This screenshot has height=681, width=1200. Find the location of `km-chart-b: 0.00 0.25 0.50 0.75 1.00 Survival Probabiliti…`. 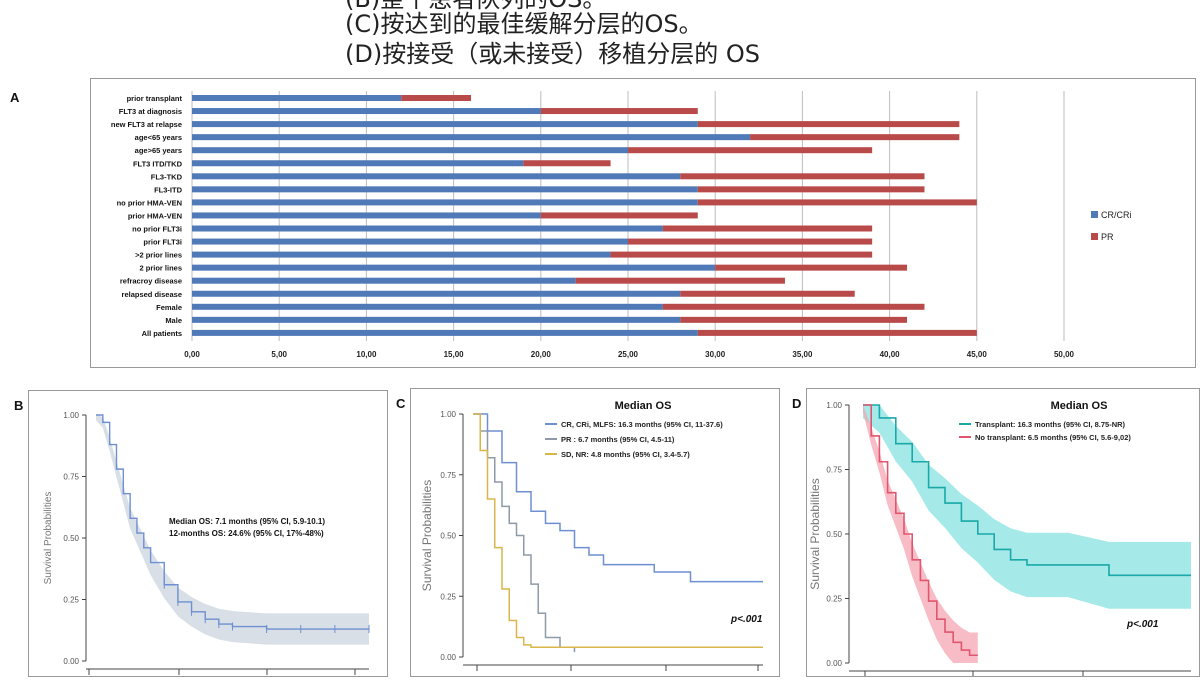

km-chart-b: 0.00 0.25 0.50 0.75 1.00 Survival Probabiliti… is located at coordinates (206, 543).